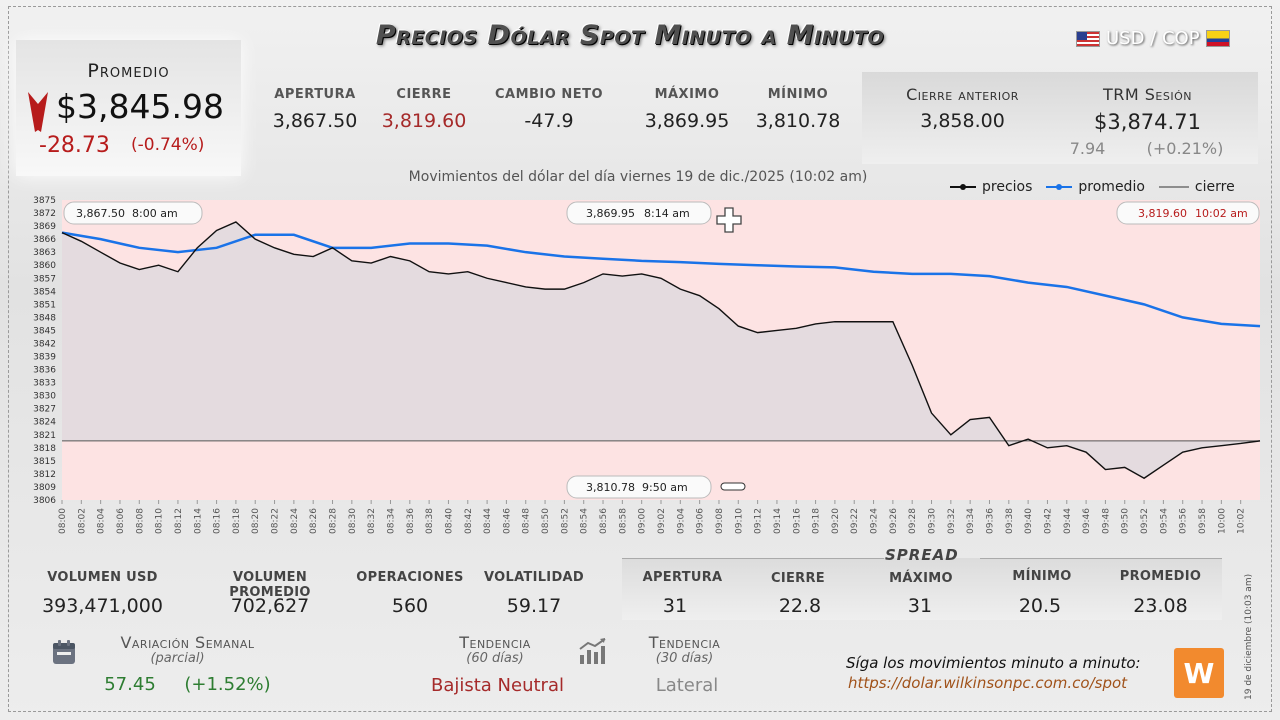  Describe the element at coordinates (44, 462) in the screenshot. I see `y-tick-label: 3815` at that location.